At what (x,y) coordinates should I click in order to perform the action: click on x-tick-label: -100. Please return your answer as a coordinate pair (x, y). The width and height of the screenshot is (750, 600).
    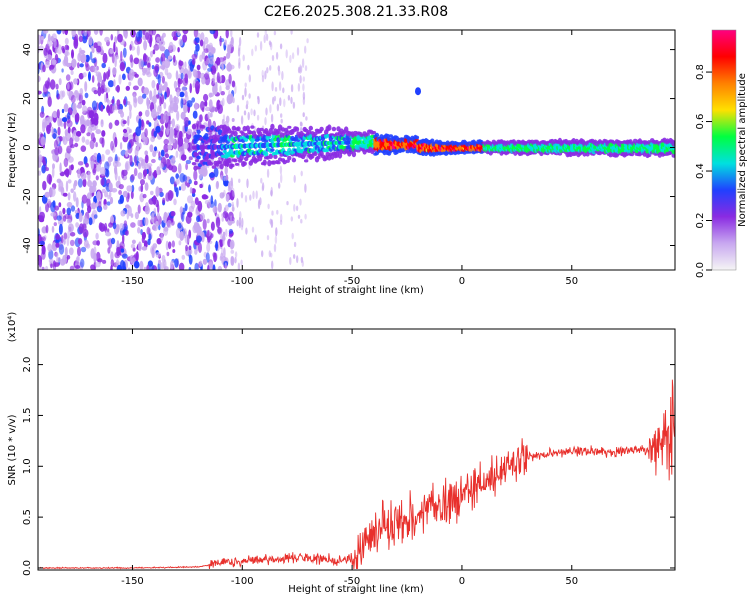
    Looking at the image, I should click on (242, 581).